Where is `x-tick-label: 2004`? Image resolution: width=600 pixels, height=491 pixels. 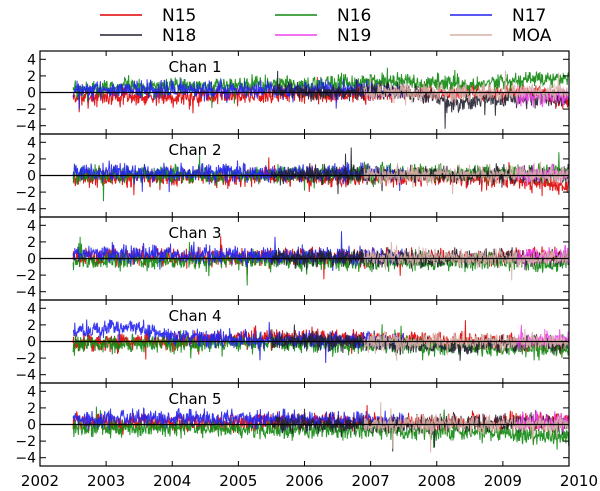 x-tick-label: 2004 is located at coordinates (172, 481).